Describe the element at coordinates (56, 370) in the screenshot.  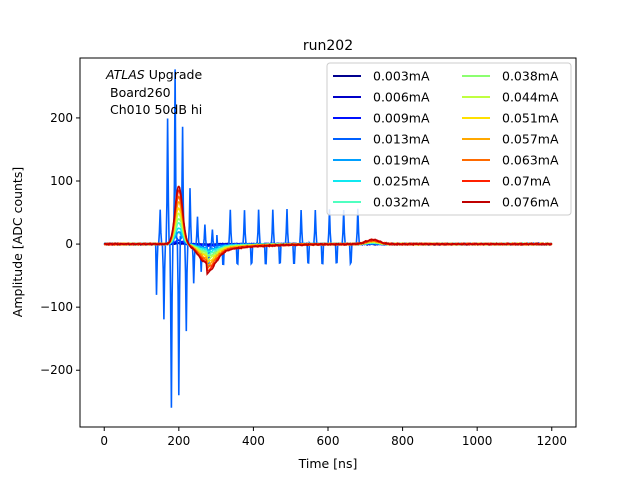
I see `y-tick-label: −200` at that location.